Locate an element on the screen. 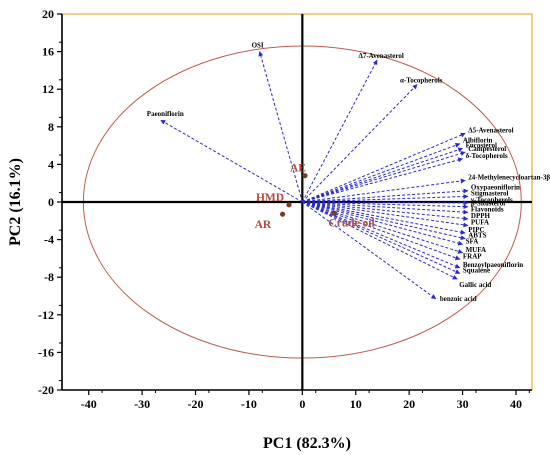  y-axis-title: PC2 (16.1%) is located at coordinates (15, 202).